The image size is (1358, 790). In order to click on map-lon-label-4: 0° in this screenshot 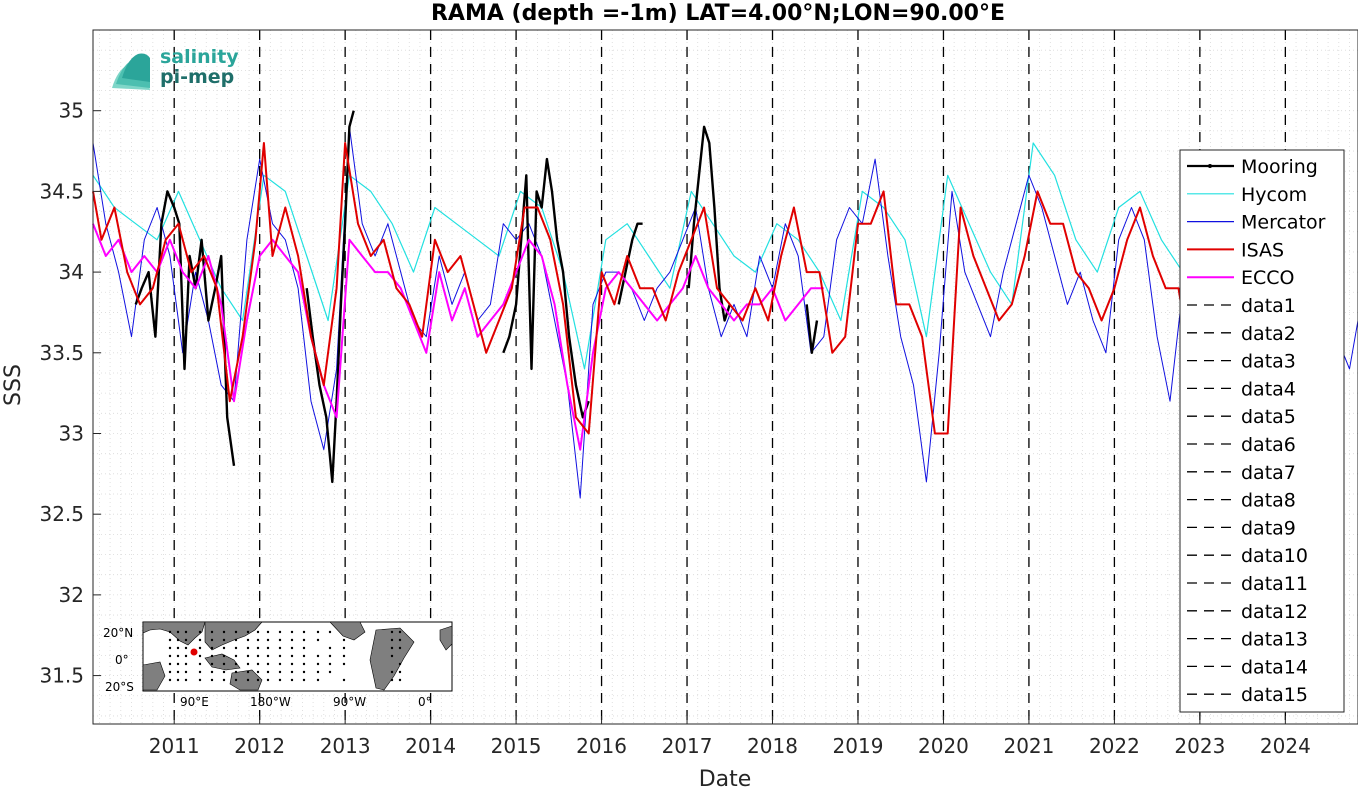, I will do `click(425, 702)`.